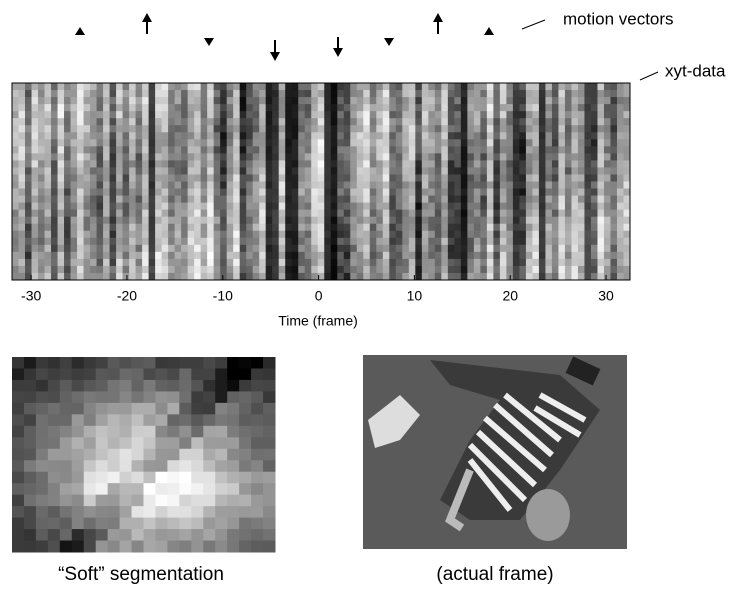 Image resolution: width=756 pixels, height=591 pixels. I want to click on caption: “Soft” segmentation, so click(141, 574).